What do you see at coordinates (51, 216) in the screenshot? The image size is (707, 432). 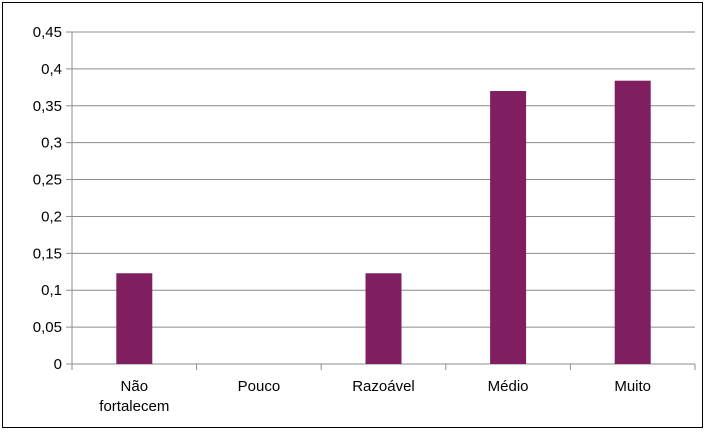 I see `y-tick-label: 0,2` at bounding box center [51, 216].